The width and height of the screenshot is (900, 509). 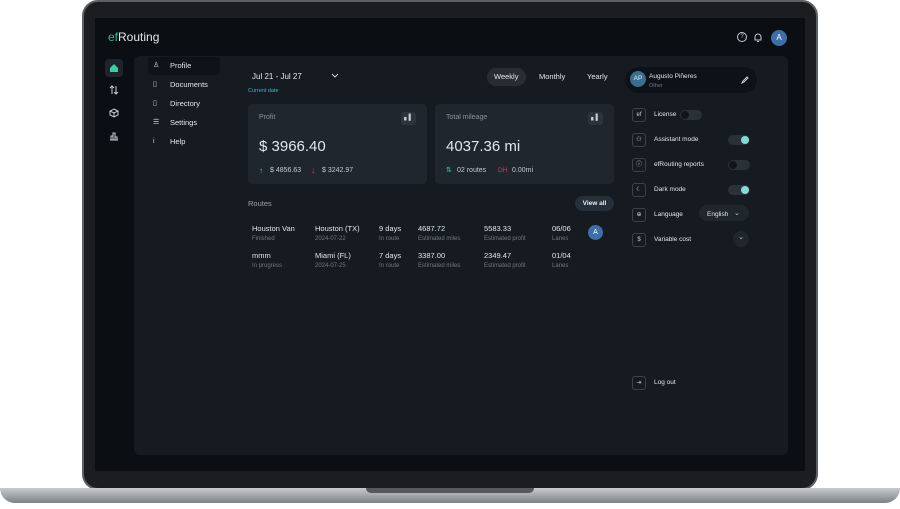 What do you see at coordinates (472, 170) in the screenshot?
I see `route-count: 02 routes` at bounding box center [472, 170].